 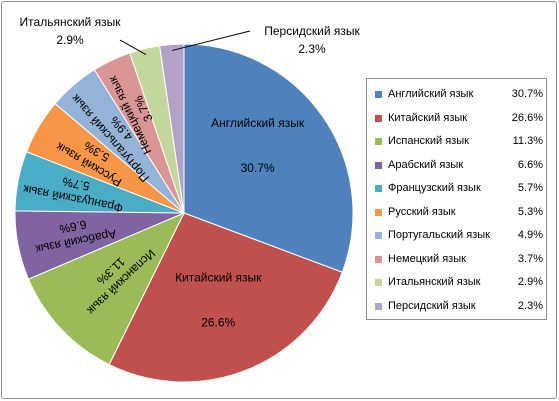 I want to click on legend-item: Французский язык 5.7%, so click(x=460, y=189).